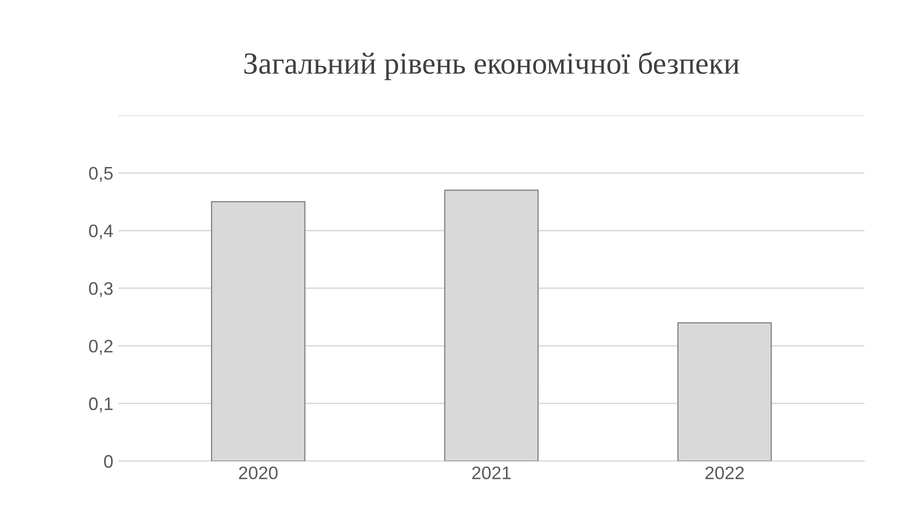 The height and width of the screenshot is (524, 910). What do you see at coordinates (101, 347) in the screenshot?
I see `y-tick-label: 0,2` at bounding box center [101, 347].